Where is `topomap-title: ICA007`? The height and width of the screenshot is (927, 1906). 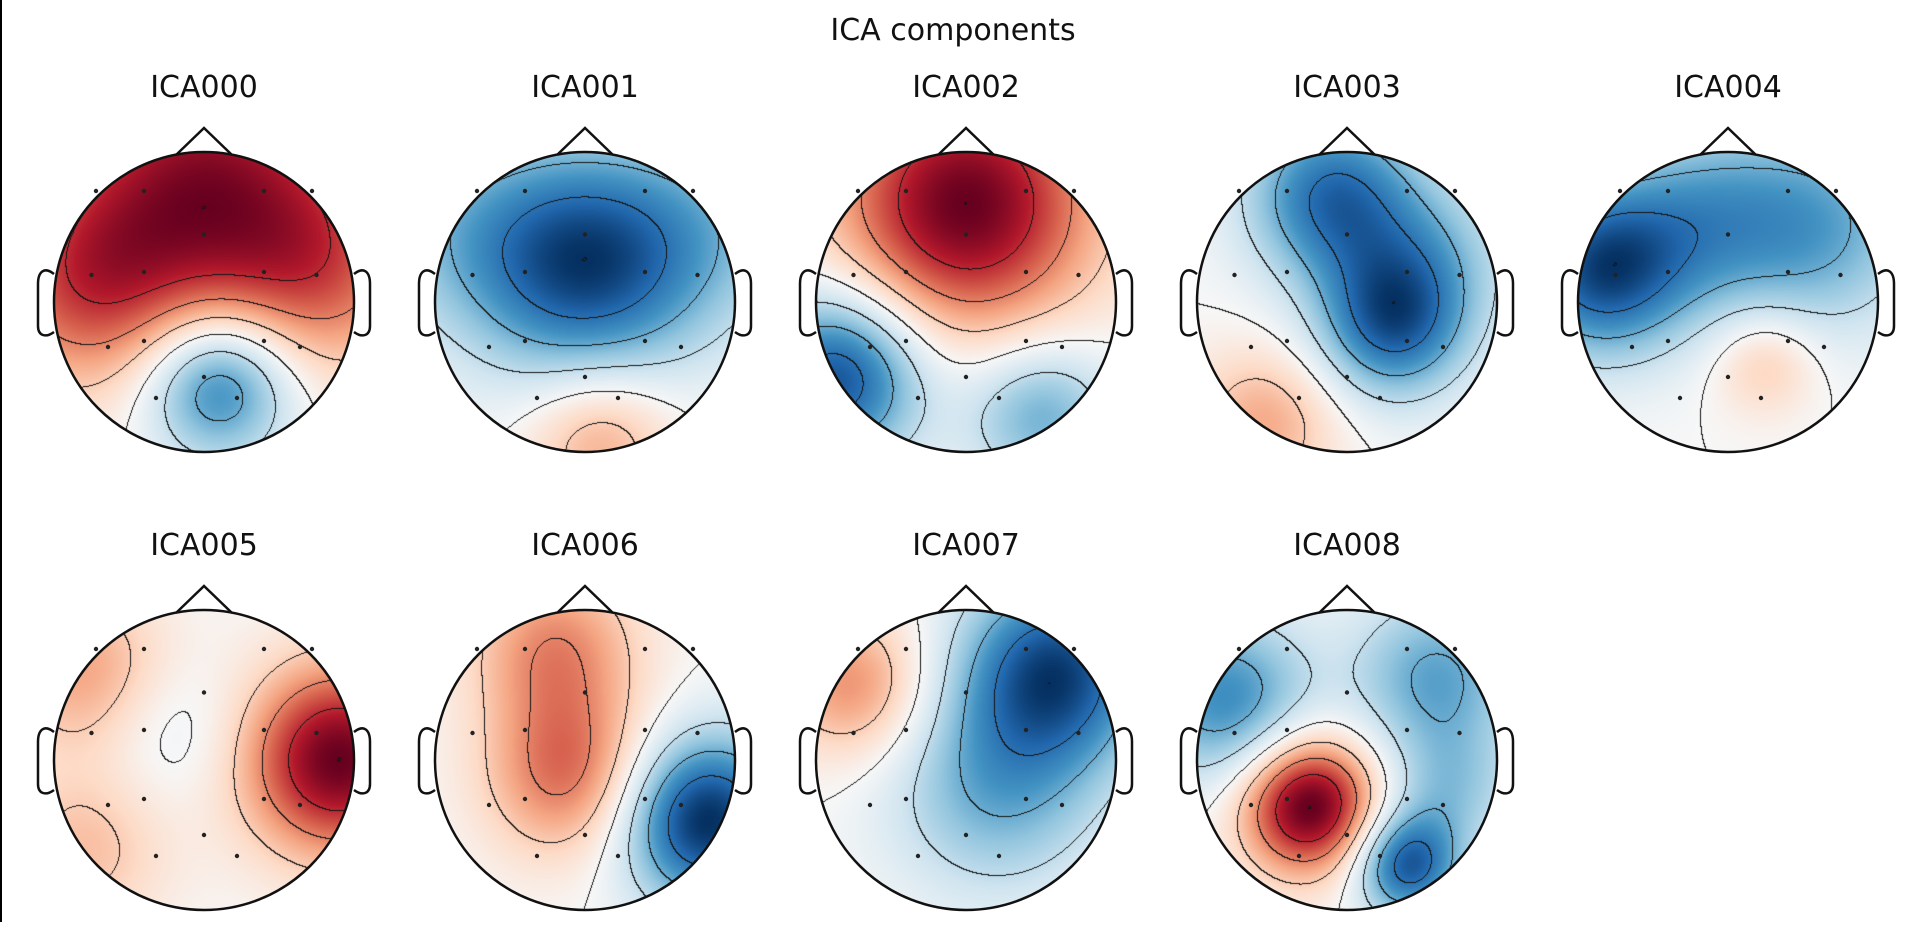
topomap-title: ICA007 is located at coordinates (966, 545).